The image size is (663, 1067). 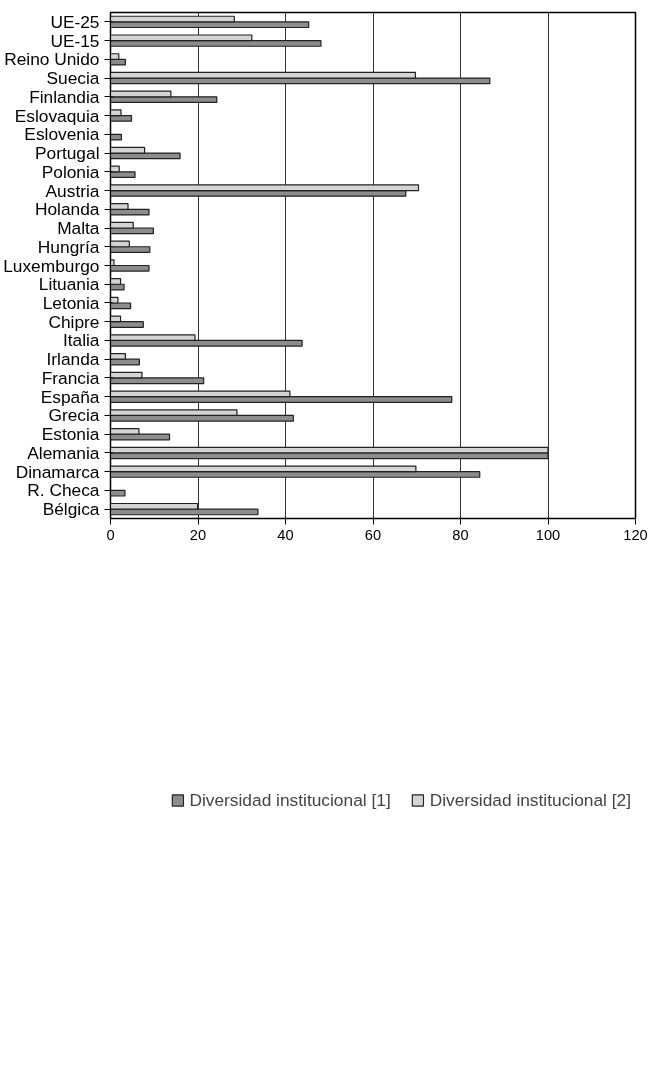 I want to click on y-tick-label: Grecia, so click(x=74, y=415).